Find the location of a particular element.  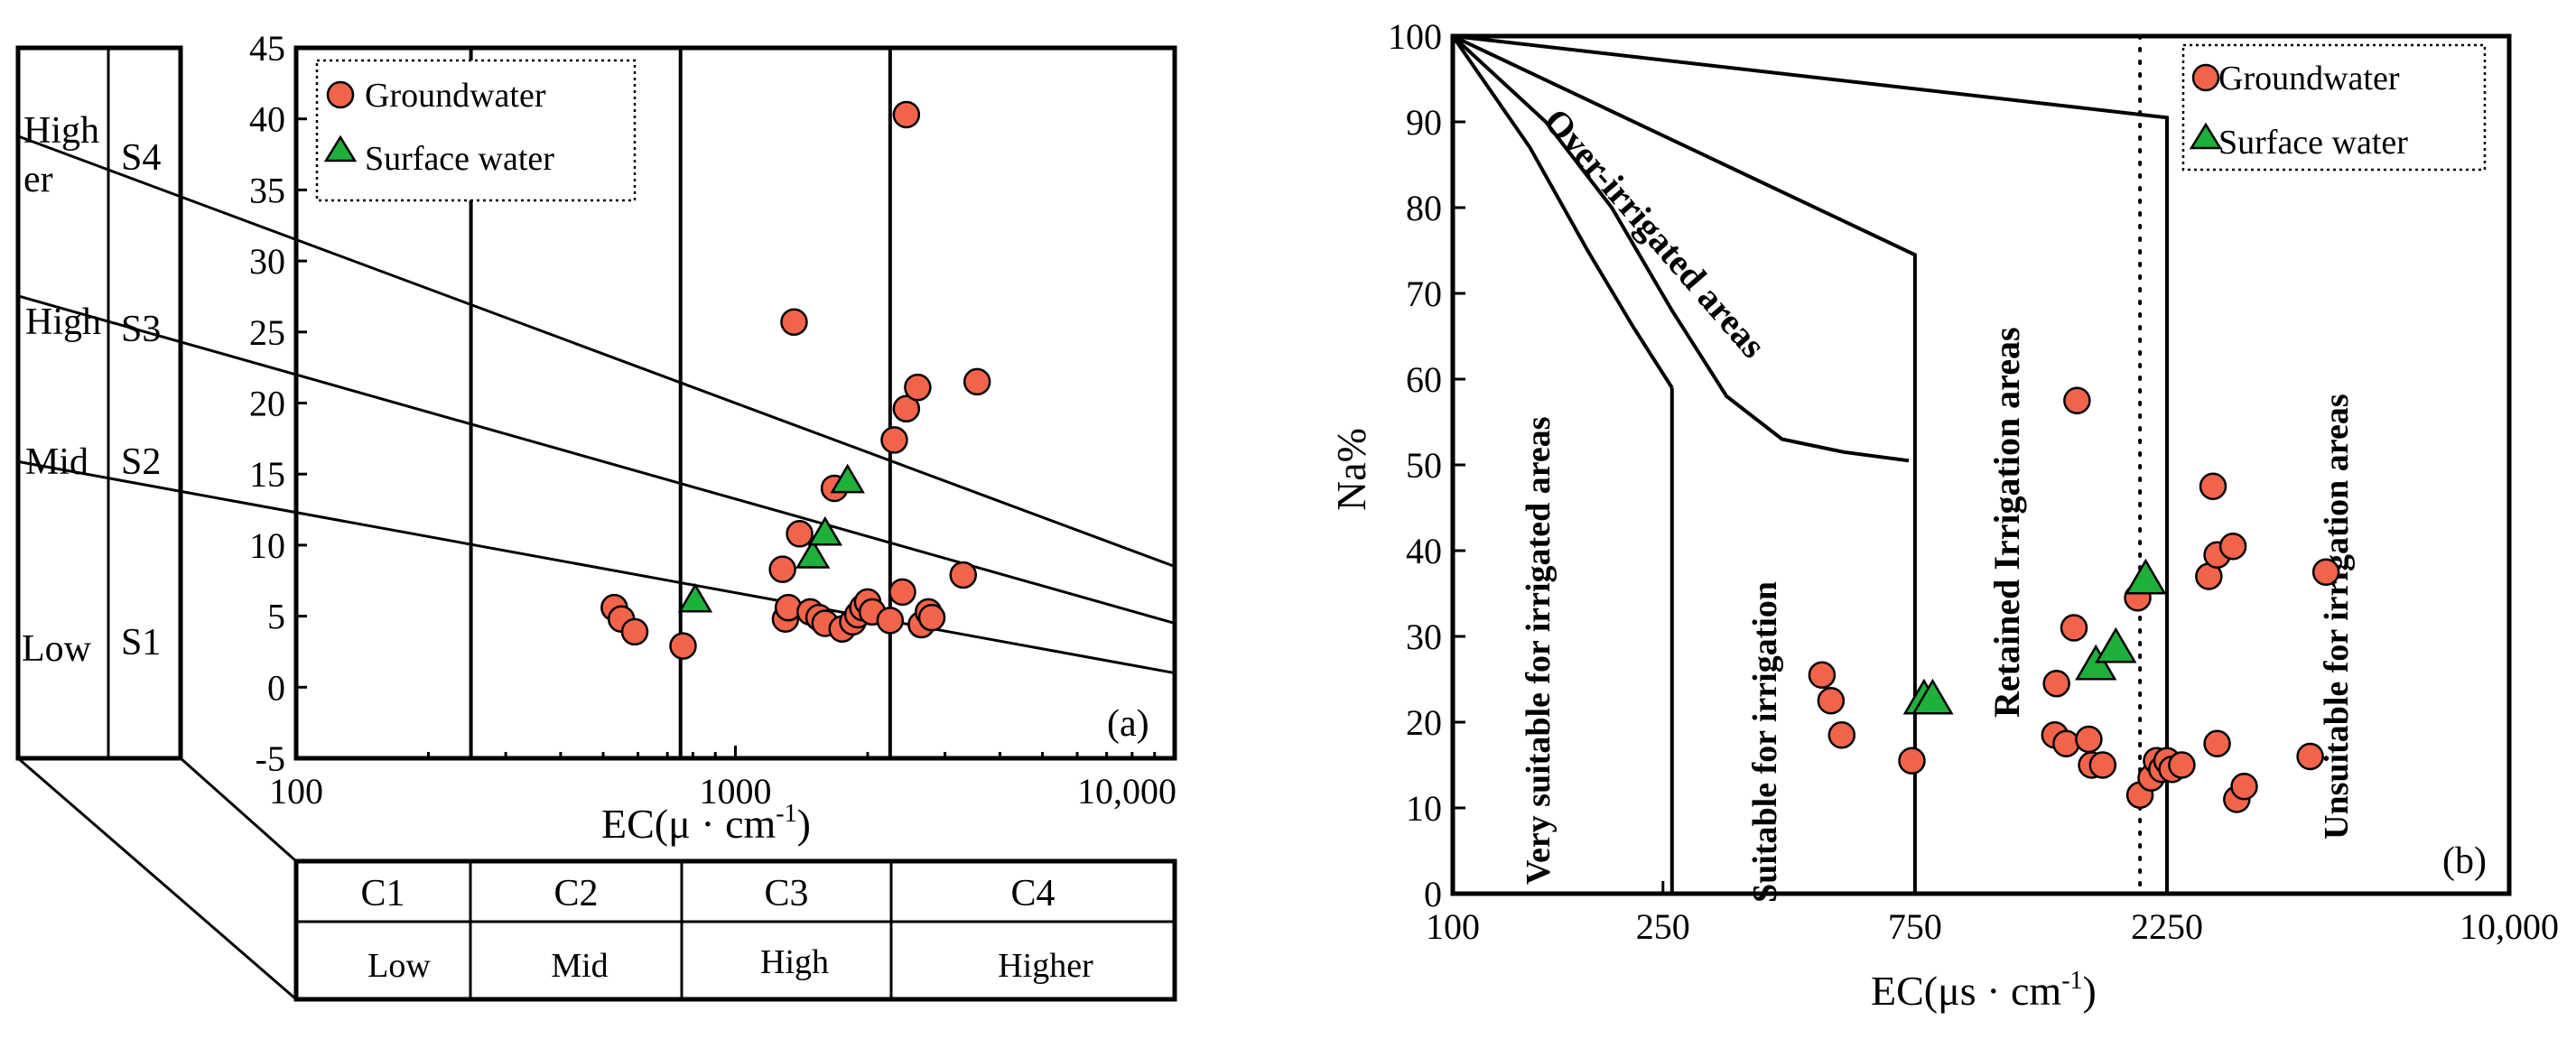

c-class-label-c4: C4 is located at coordinates (1032, 893).